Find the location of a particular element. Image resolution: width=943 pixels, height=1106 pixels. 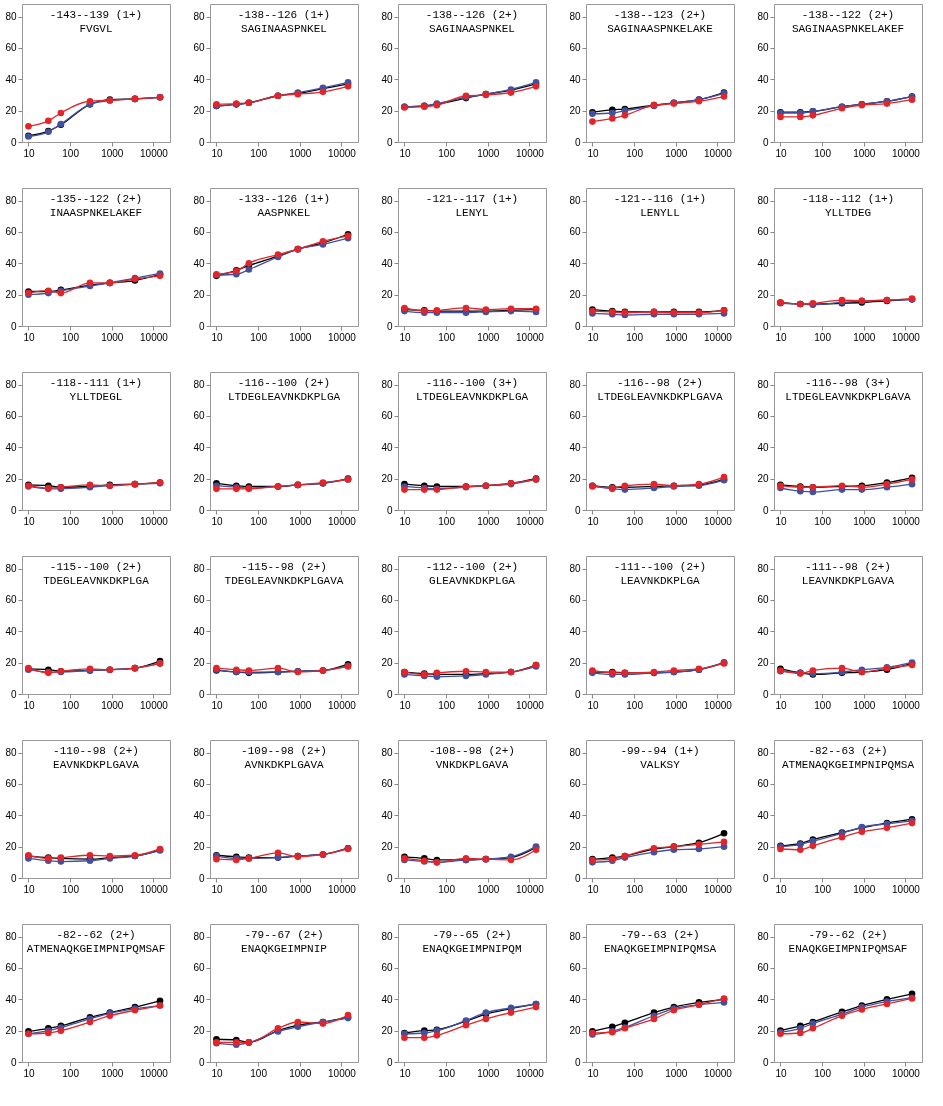

chart-title: -79--67 (2+) is located at coordinates (284, 935).